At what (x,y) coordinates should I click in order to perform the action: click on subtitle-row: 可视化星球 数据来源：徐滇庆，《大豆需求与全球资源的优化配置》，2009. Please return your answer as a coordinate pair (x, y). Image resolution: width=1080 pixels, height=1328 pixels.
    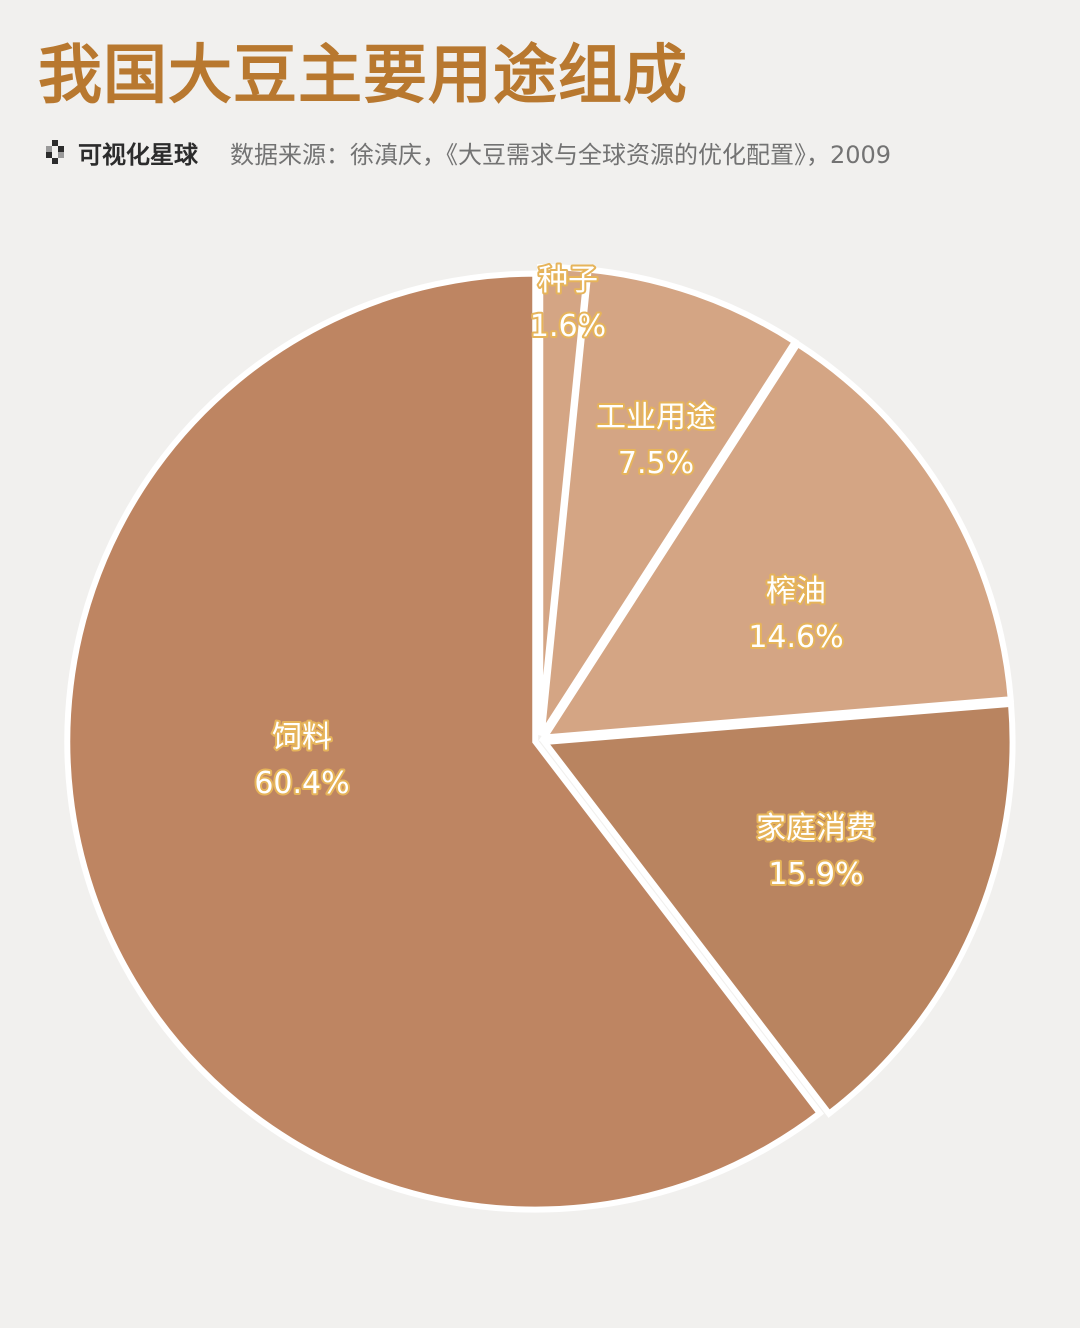
    Looking at the image, I should click on (465, 152).